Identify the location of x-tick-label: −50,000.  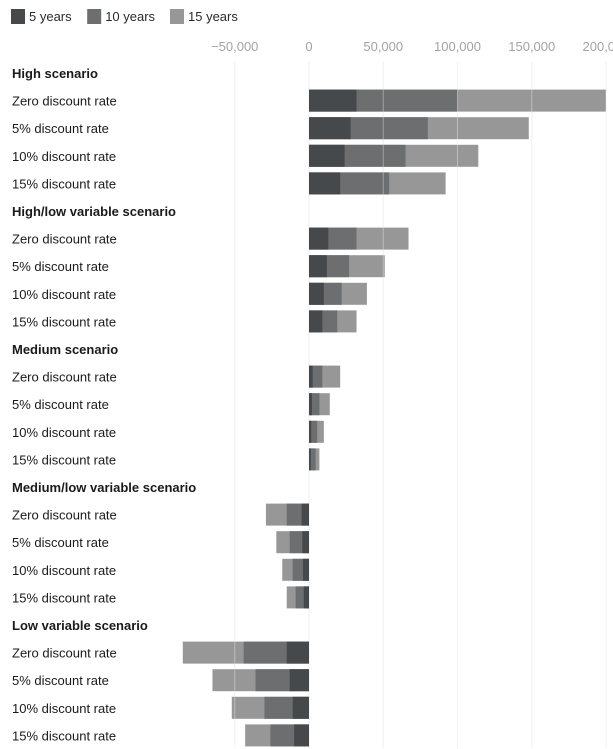
(234, 46).